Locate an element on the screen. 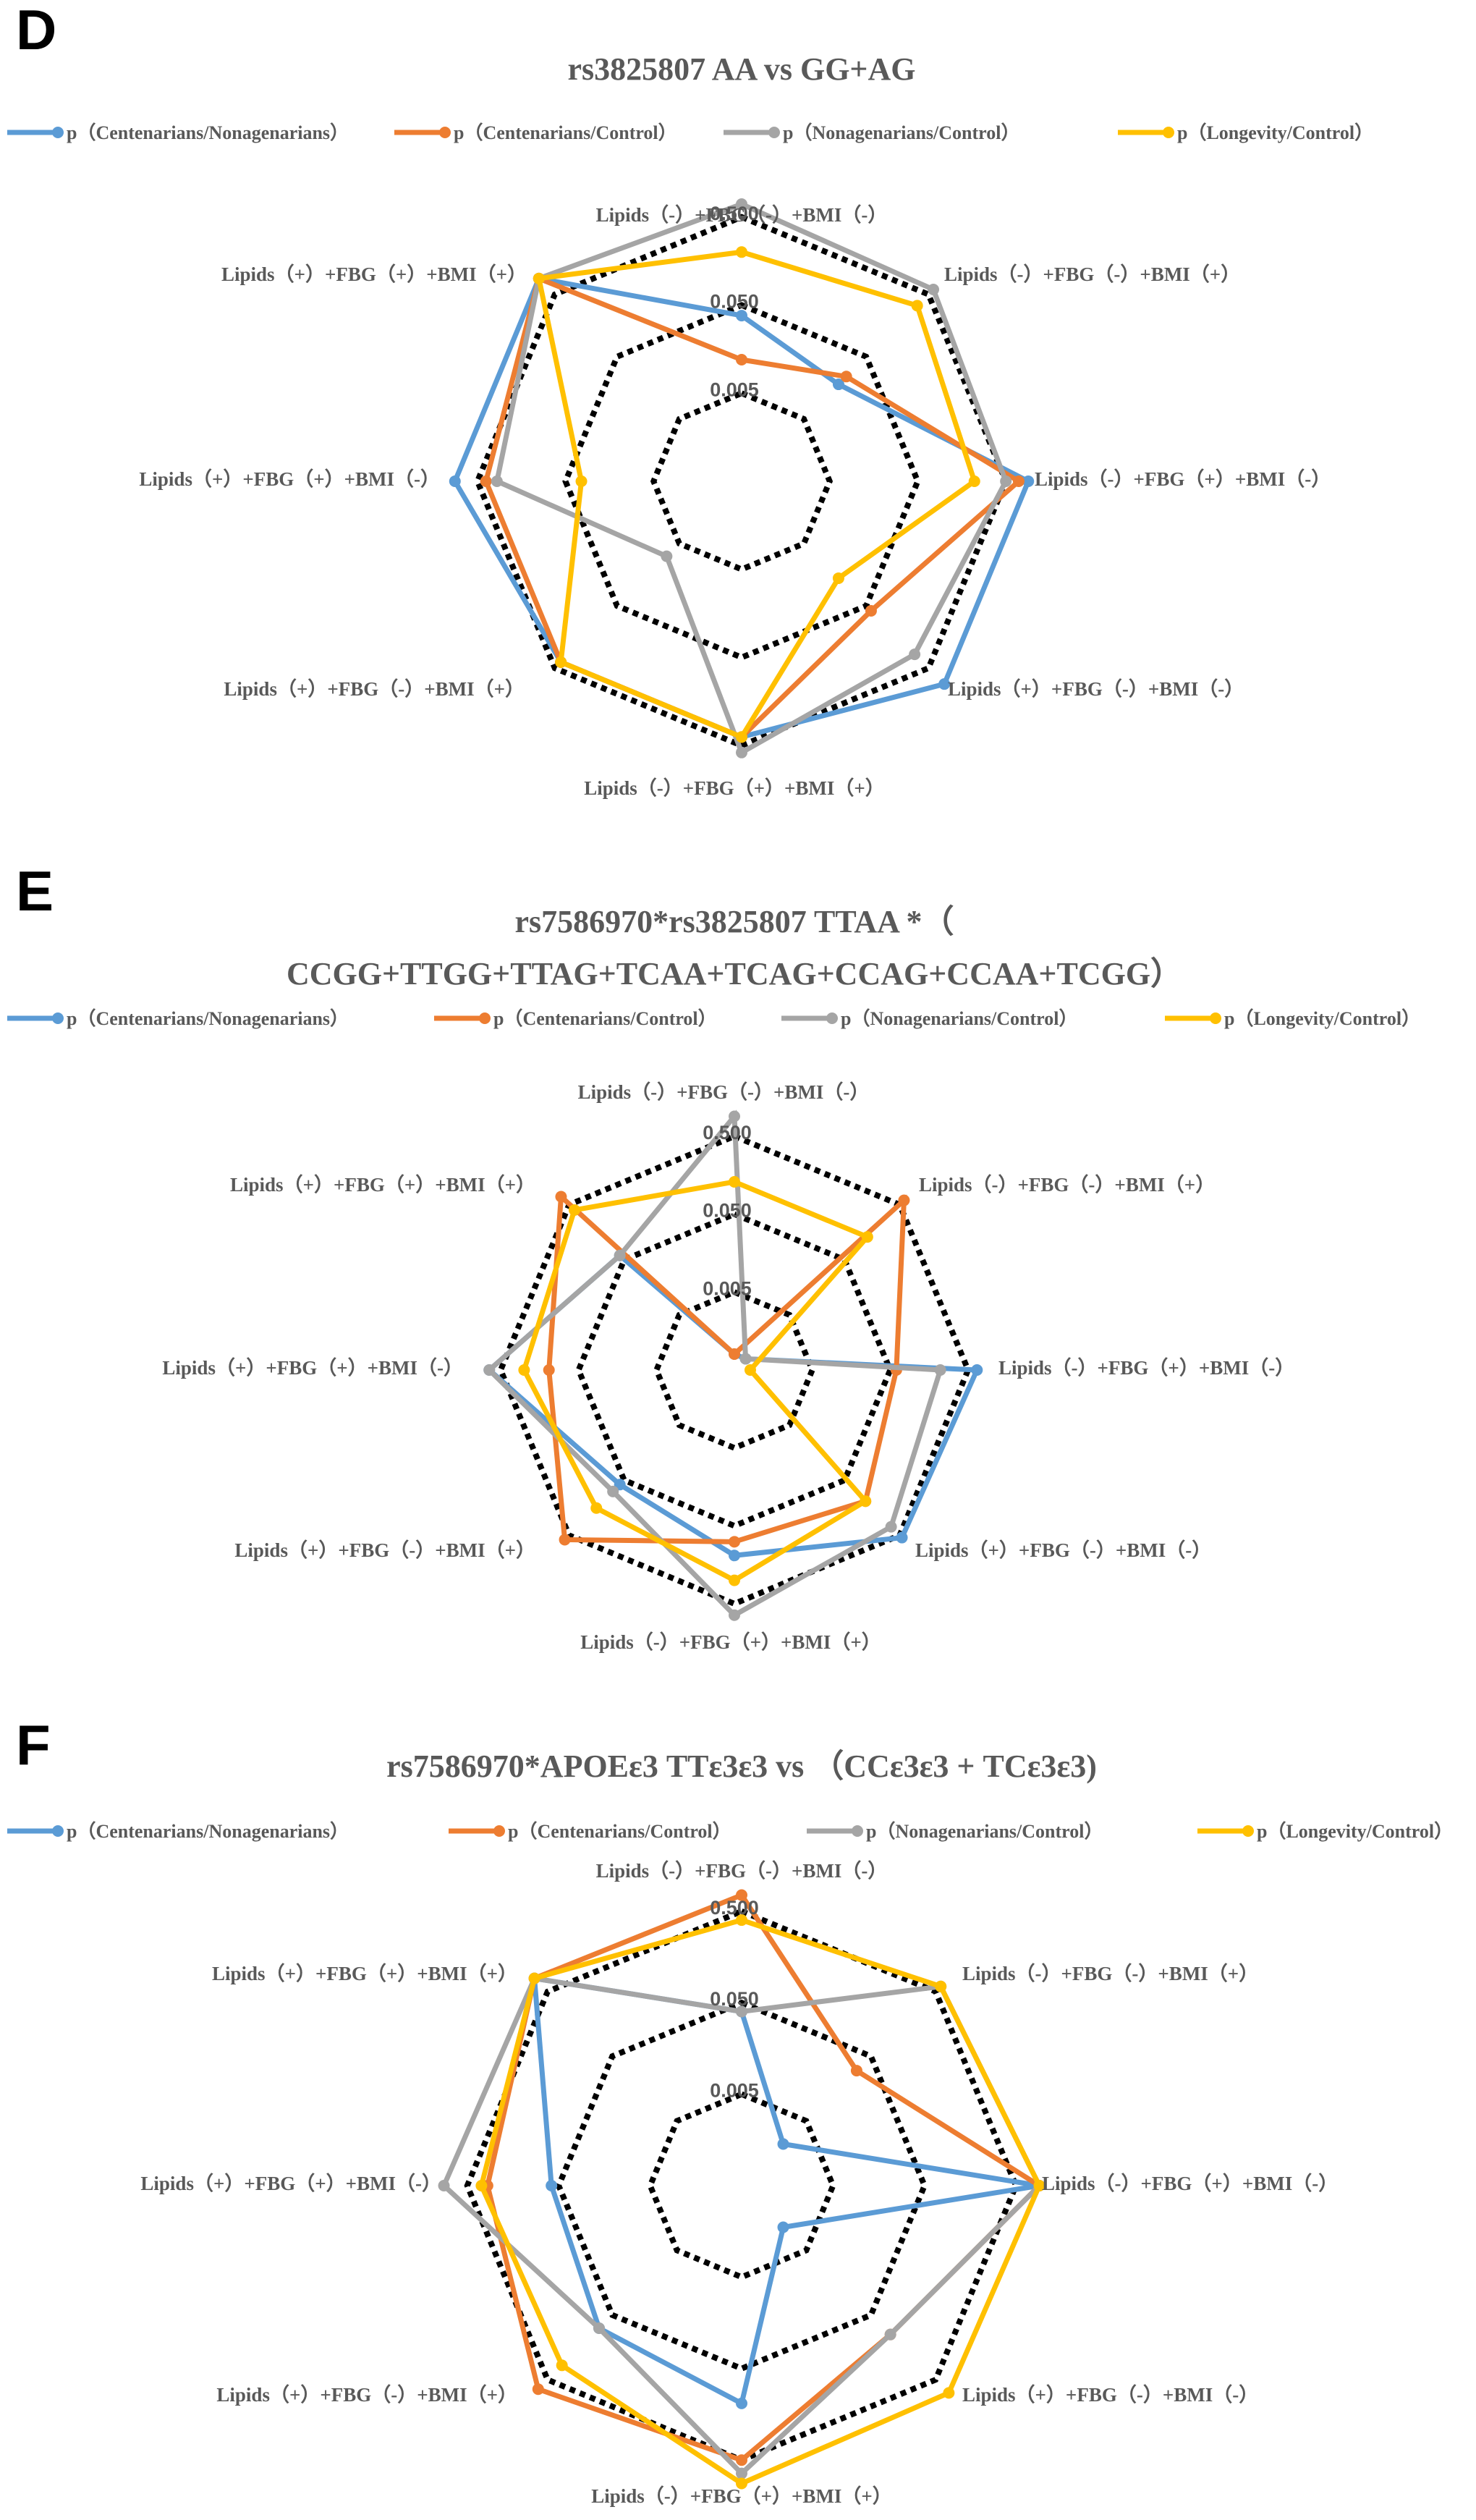 The image size is (1476, 2520). category-label: Lipids（-）+FBG（-）+BMI（+） is located at coordinates (1110, 1973).